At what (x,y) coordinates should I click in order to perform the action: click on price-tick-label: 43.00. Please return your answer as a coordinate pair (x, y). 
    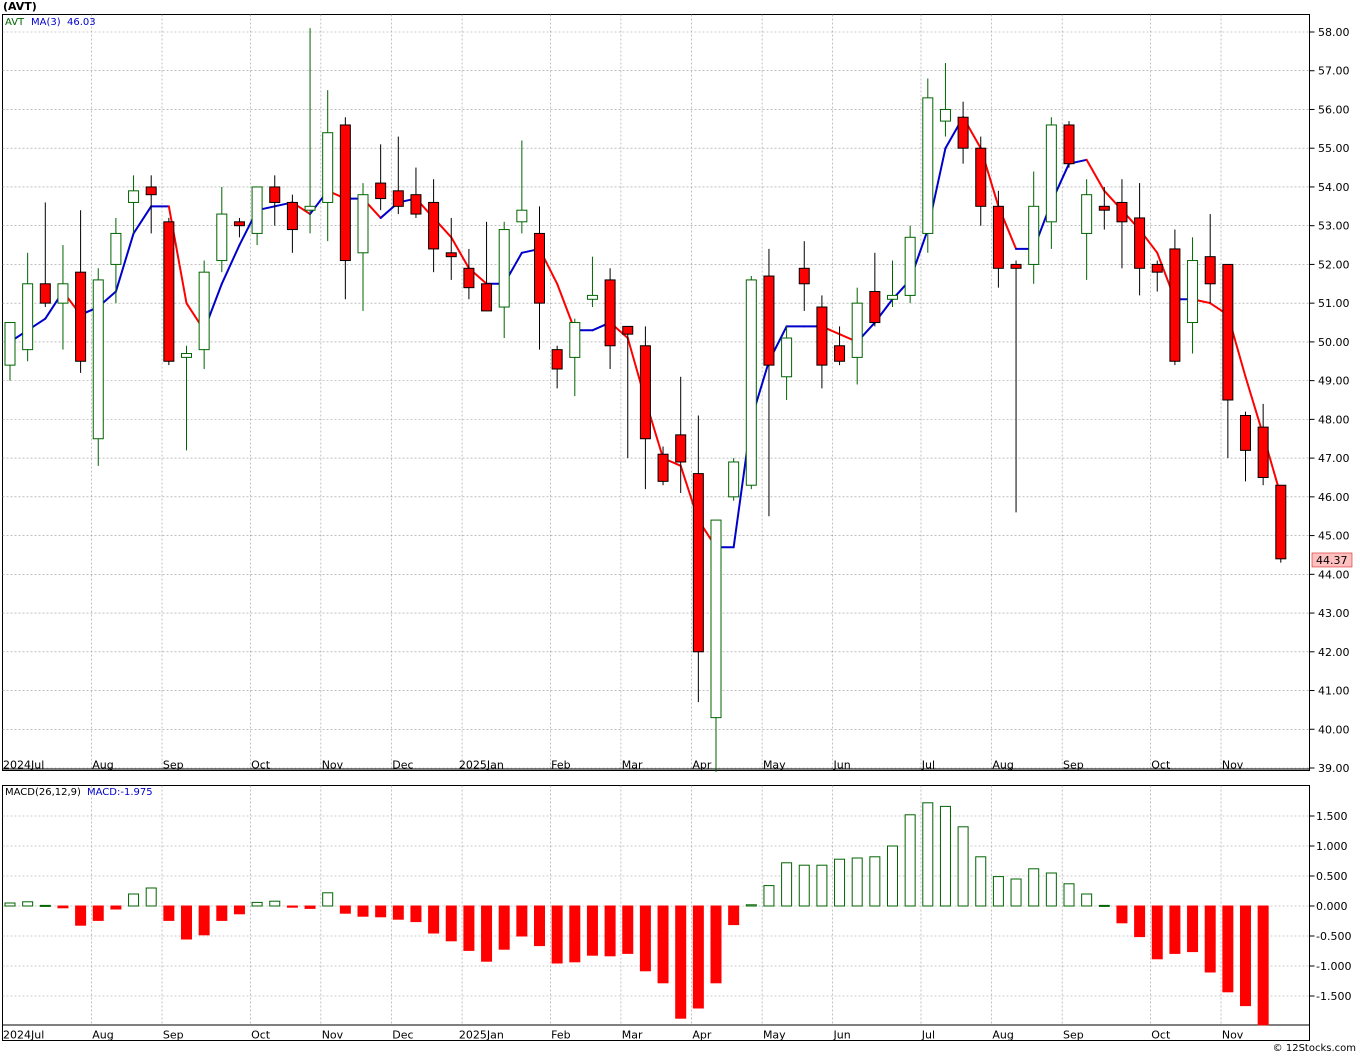
    Looking at the image, I should click on (1334, 613).